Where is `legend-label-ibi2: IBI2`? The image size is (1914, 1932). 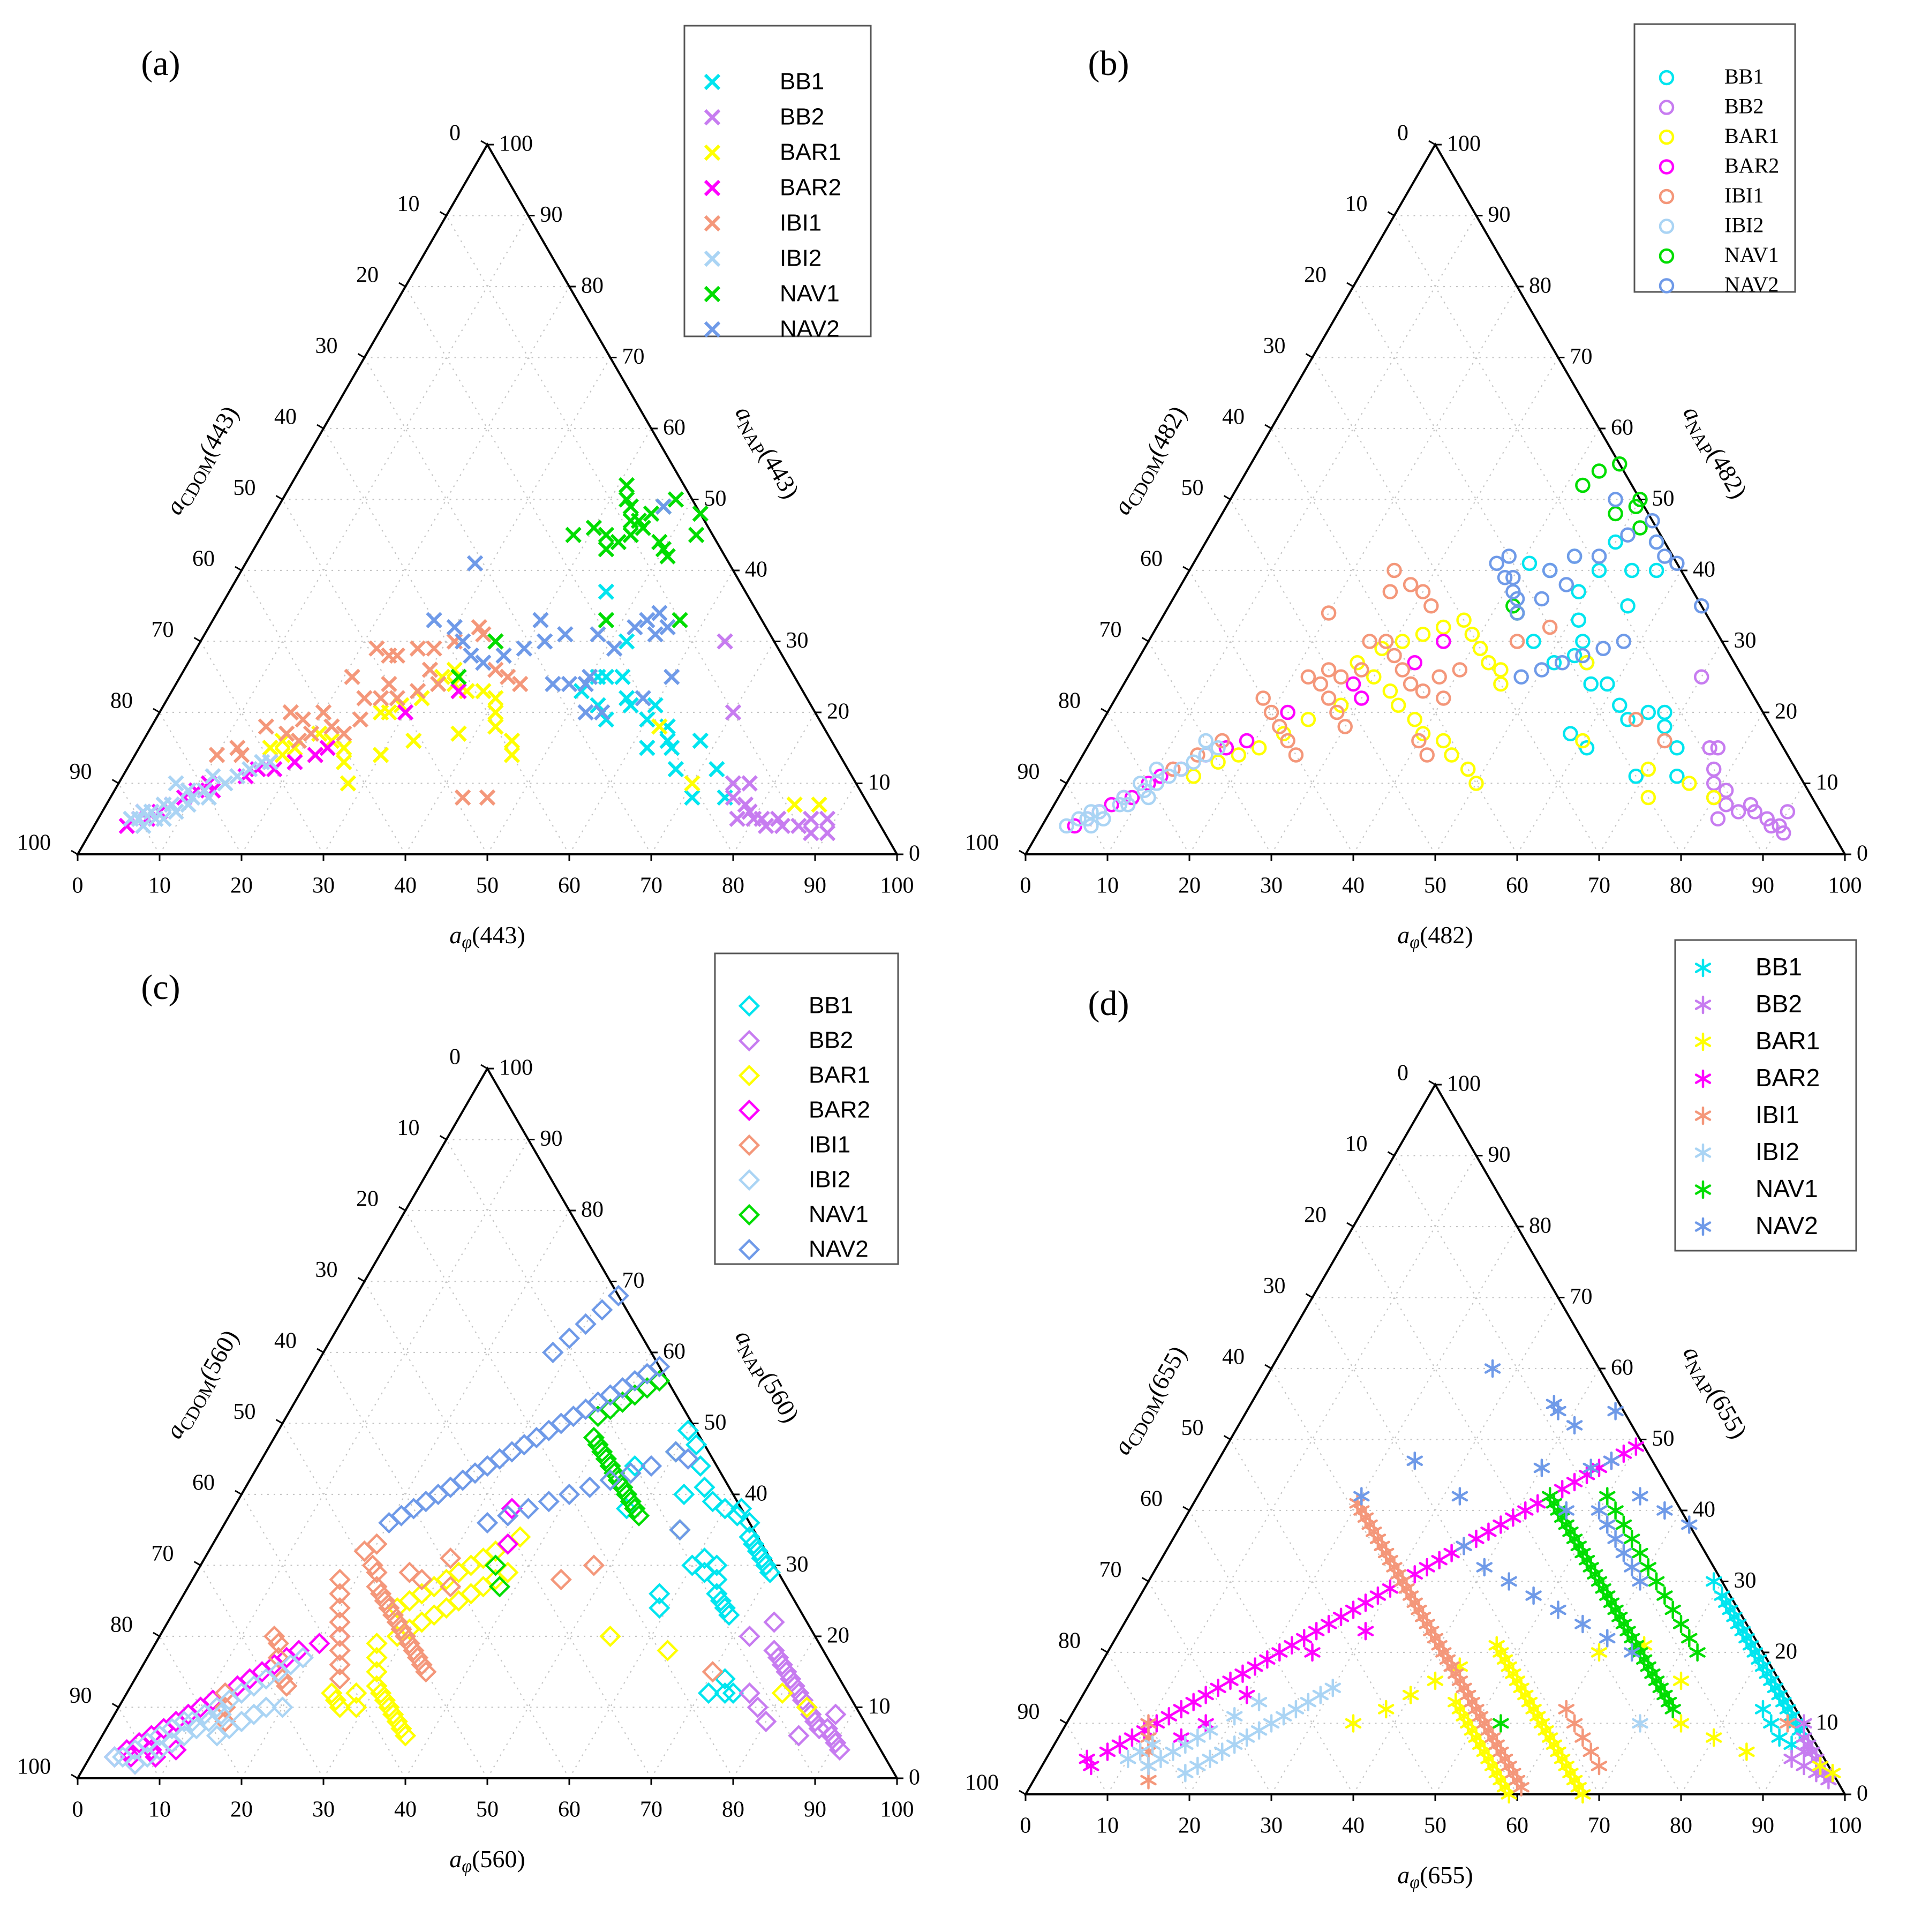 legend-label-ibi2: IBI2 is located at coordinates (801, 258).